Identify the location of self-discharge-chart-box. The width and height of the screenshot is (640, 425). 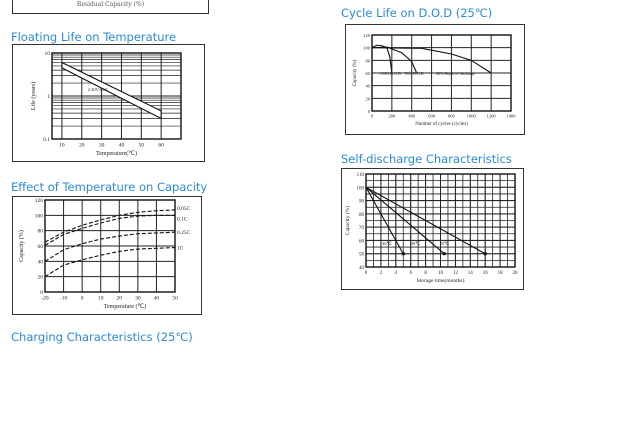
(432, 229).